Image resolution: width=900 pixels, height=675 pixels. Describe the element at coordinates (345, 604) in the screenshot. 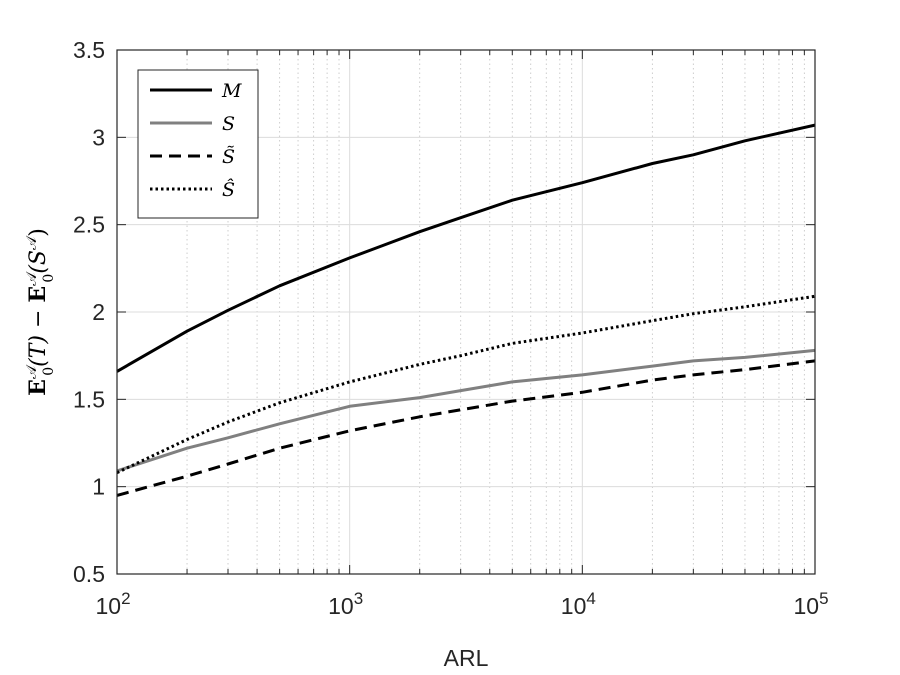

I see `x-tick-label: 10³` at that location.